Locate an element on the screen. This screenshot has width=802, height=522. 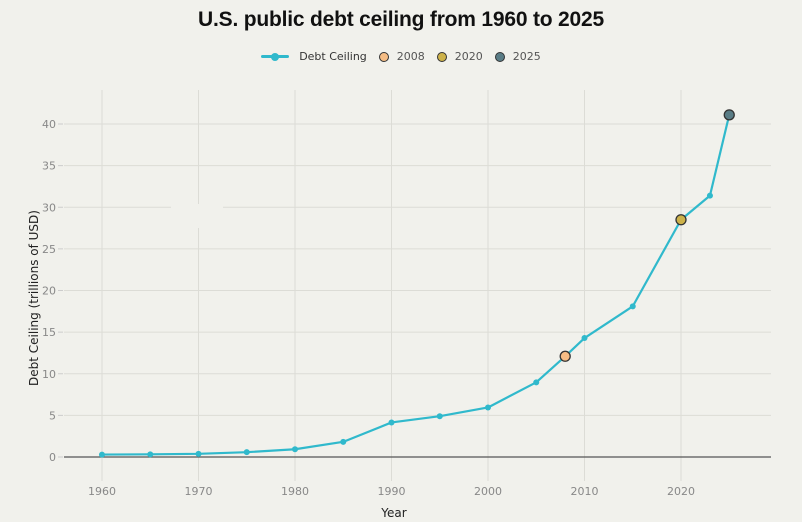
highlight-point-2008 is located at coordinates (565, 356).